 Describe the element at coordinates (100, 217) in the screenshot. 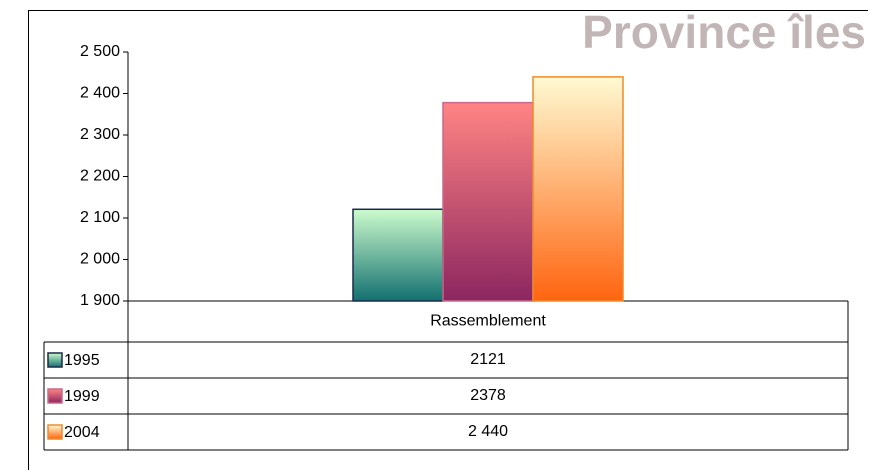

I see `y-tick-label: 2 100` at that location.